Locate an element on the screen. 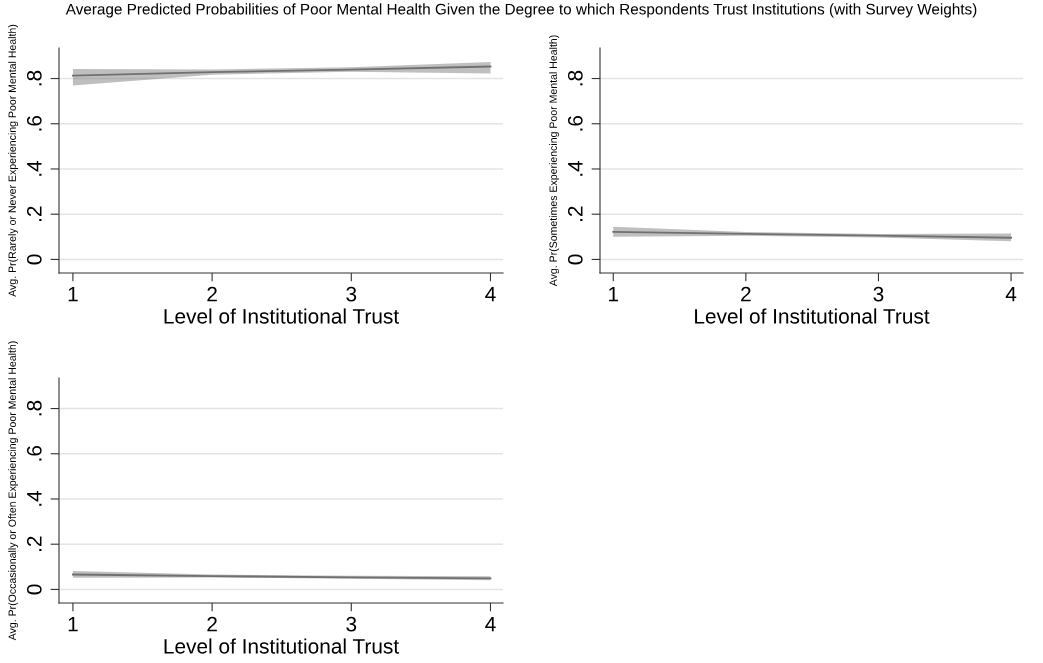 Image resolution: width=1043 pixels, height=663 pixels. chart-title: Average Predicted Probabilities of Poor Mental Health Given the Degree to which Respondents Trust Institutions (with Survey Weights) is located at coordinates (521, 10).